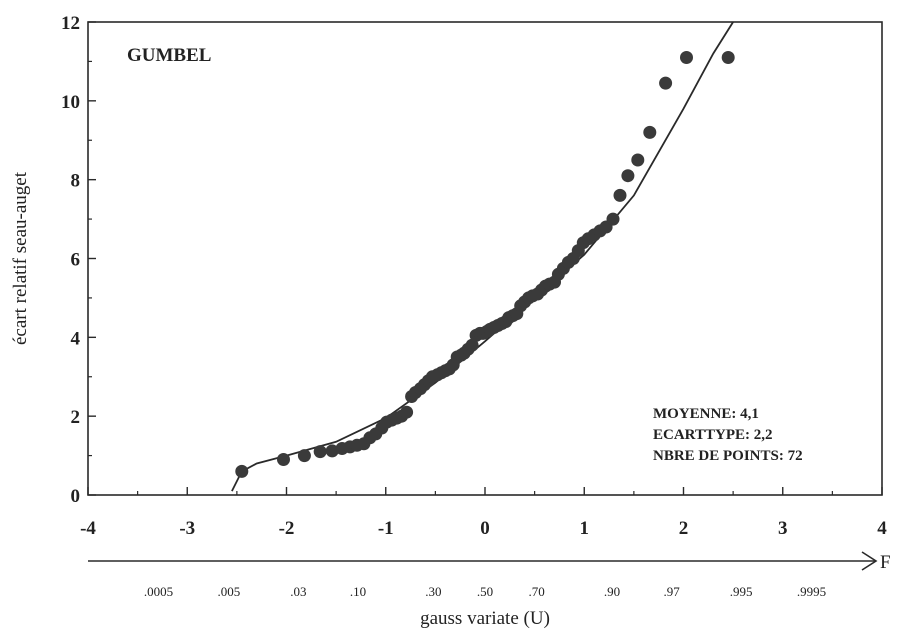 This screenshot has width=902, height=632. What do you see at coordinates (485, 528) in the screenshot?
I see `x-tick-label: 0` at bounding box center [485, 528].